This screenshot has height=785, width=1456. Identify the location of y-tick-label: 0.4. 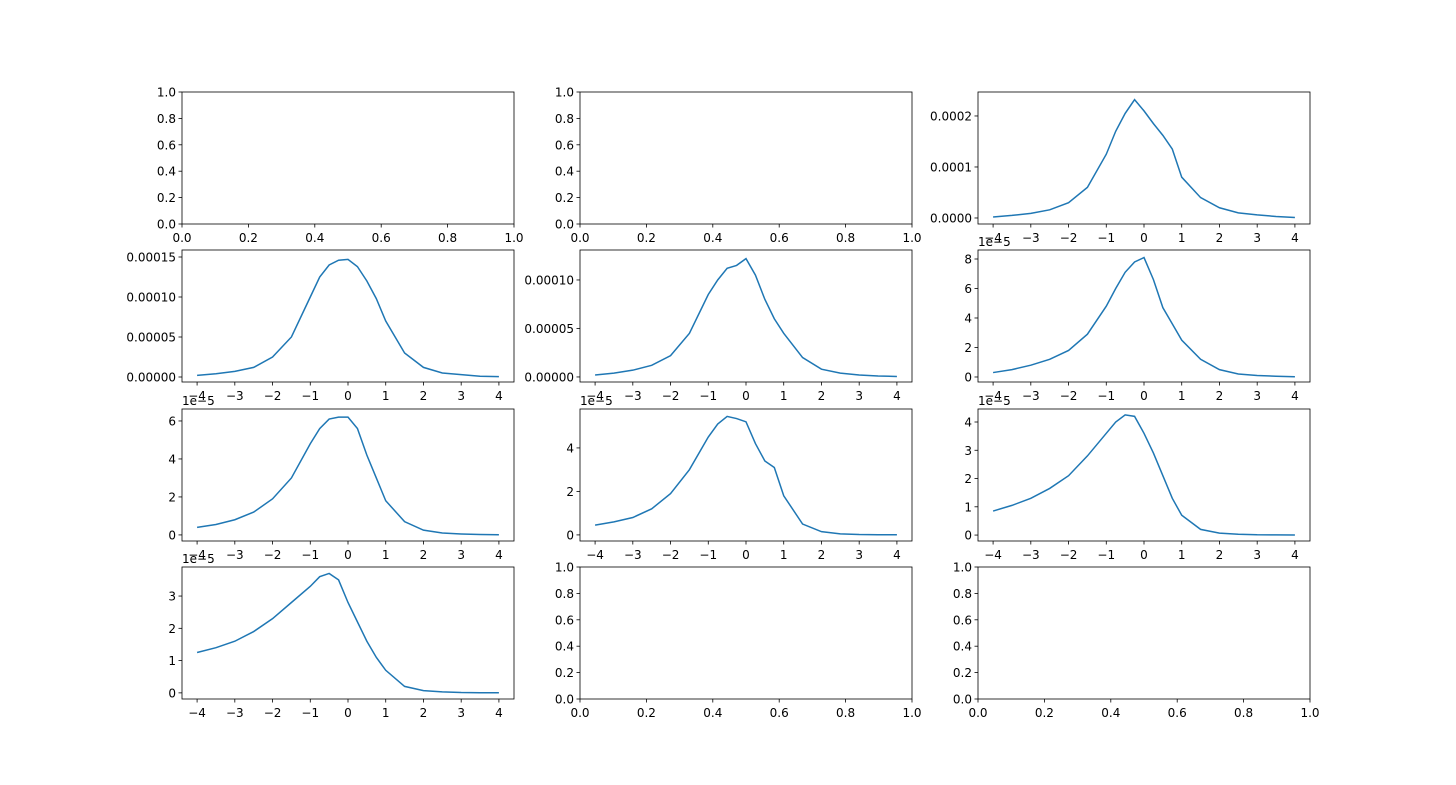
(962, 647).